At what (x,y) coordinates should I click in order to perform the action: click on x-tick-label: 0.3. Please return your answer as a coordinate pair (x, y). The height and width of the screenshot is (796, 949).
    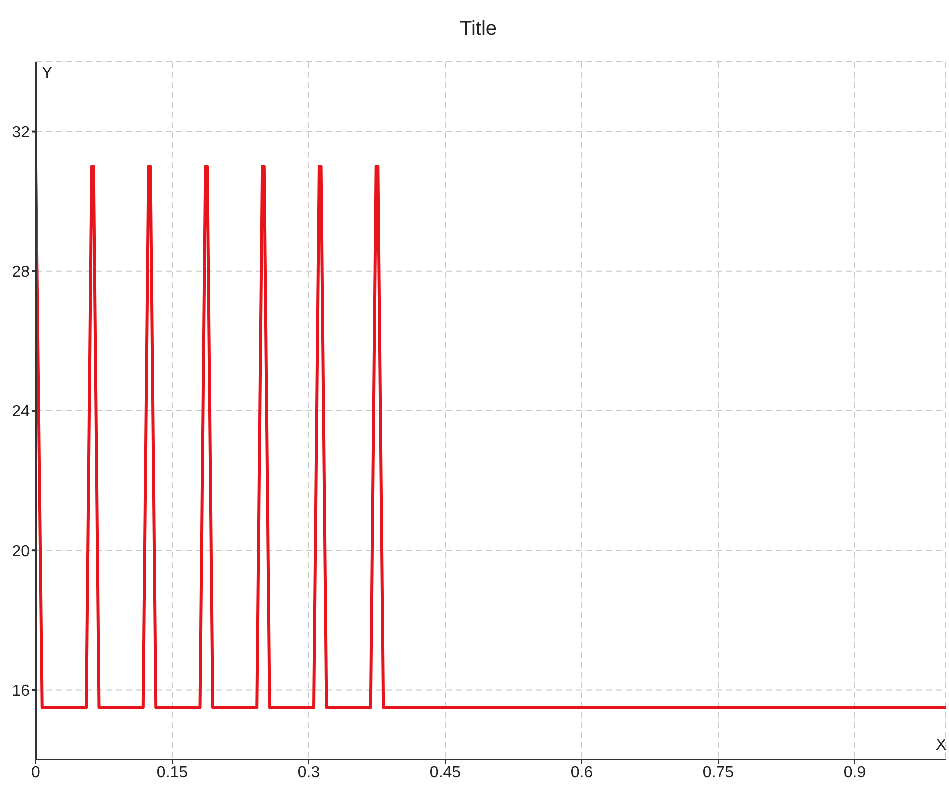
    Looking at the image, I should click on (309, 773).